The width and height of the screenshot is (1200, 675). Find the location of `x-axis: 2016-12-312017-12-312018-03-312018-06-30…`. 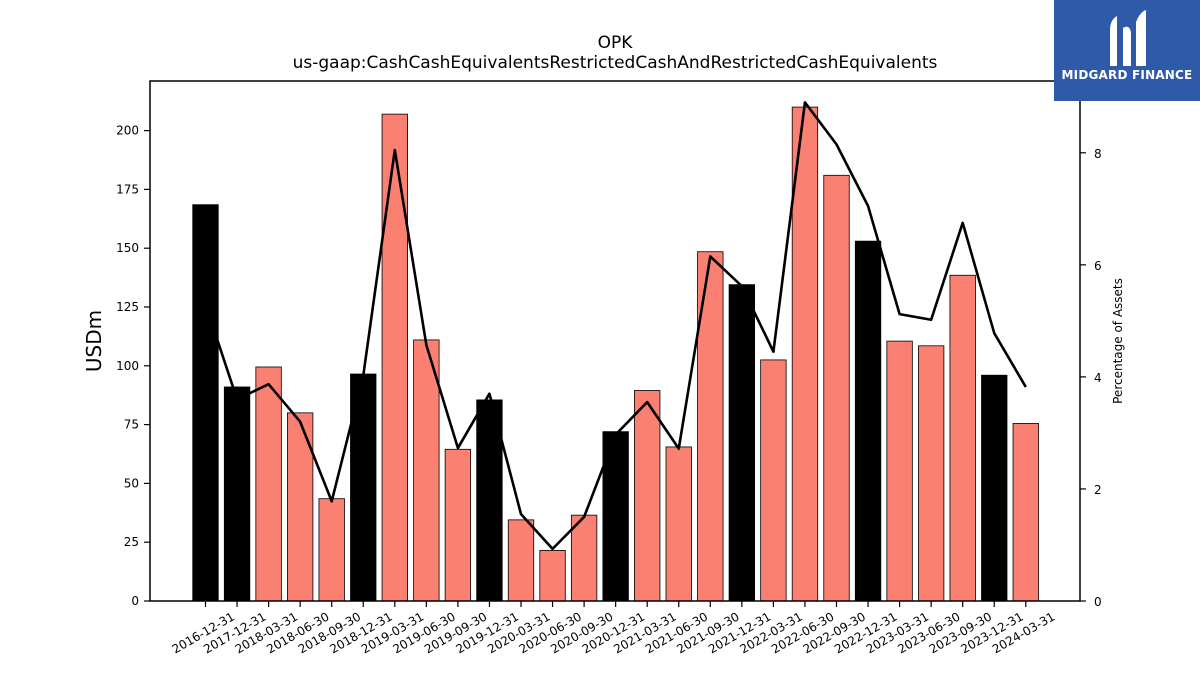

x-axis: 2016-12-312017-12-312018-03-312018-06-30… is located at coordinates (613, 628).